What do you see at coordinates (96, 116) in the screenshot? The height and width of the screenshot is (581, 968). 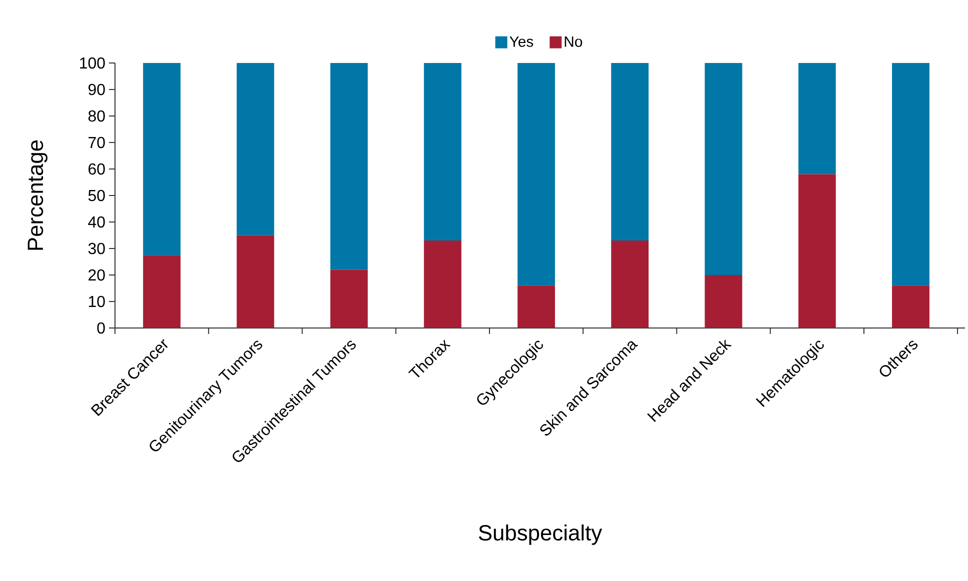 I see `y-tick-label: 80` at bounding box center [96, 116].